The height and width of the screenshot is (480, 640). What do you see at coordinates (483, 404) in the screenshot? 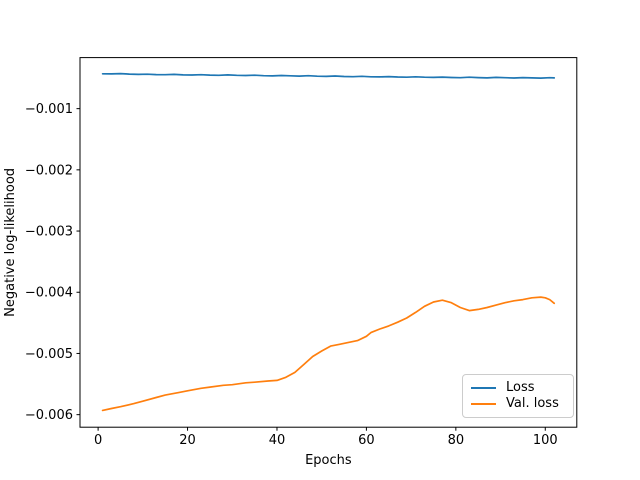
I see `val-loss-line-sample` at bounding box center [483, 404].